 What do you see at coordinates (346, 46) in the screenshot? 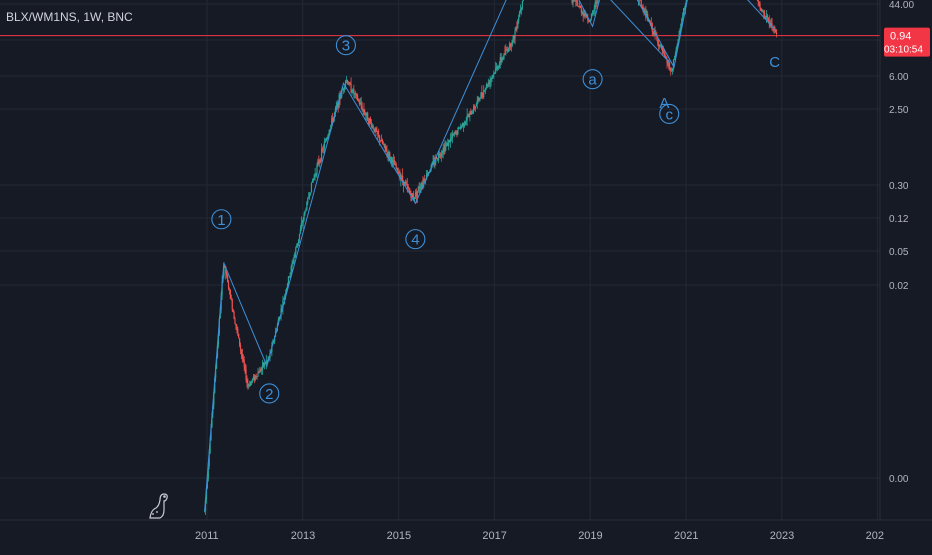
I see `wave-label-3: 3` at bounding box center [346, 46].